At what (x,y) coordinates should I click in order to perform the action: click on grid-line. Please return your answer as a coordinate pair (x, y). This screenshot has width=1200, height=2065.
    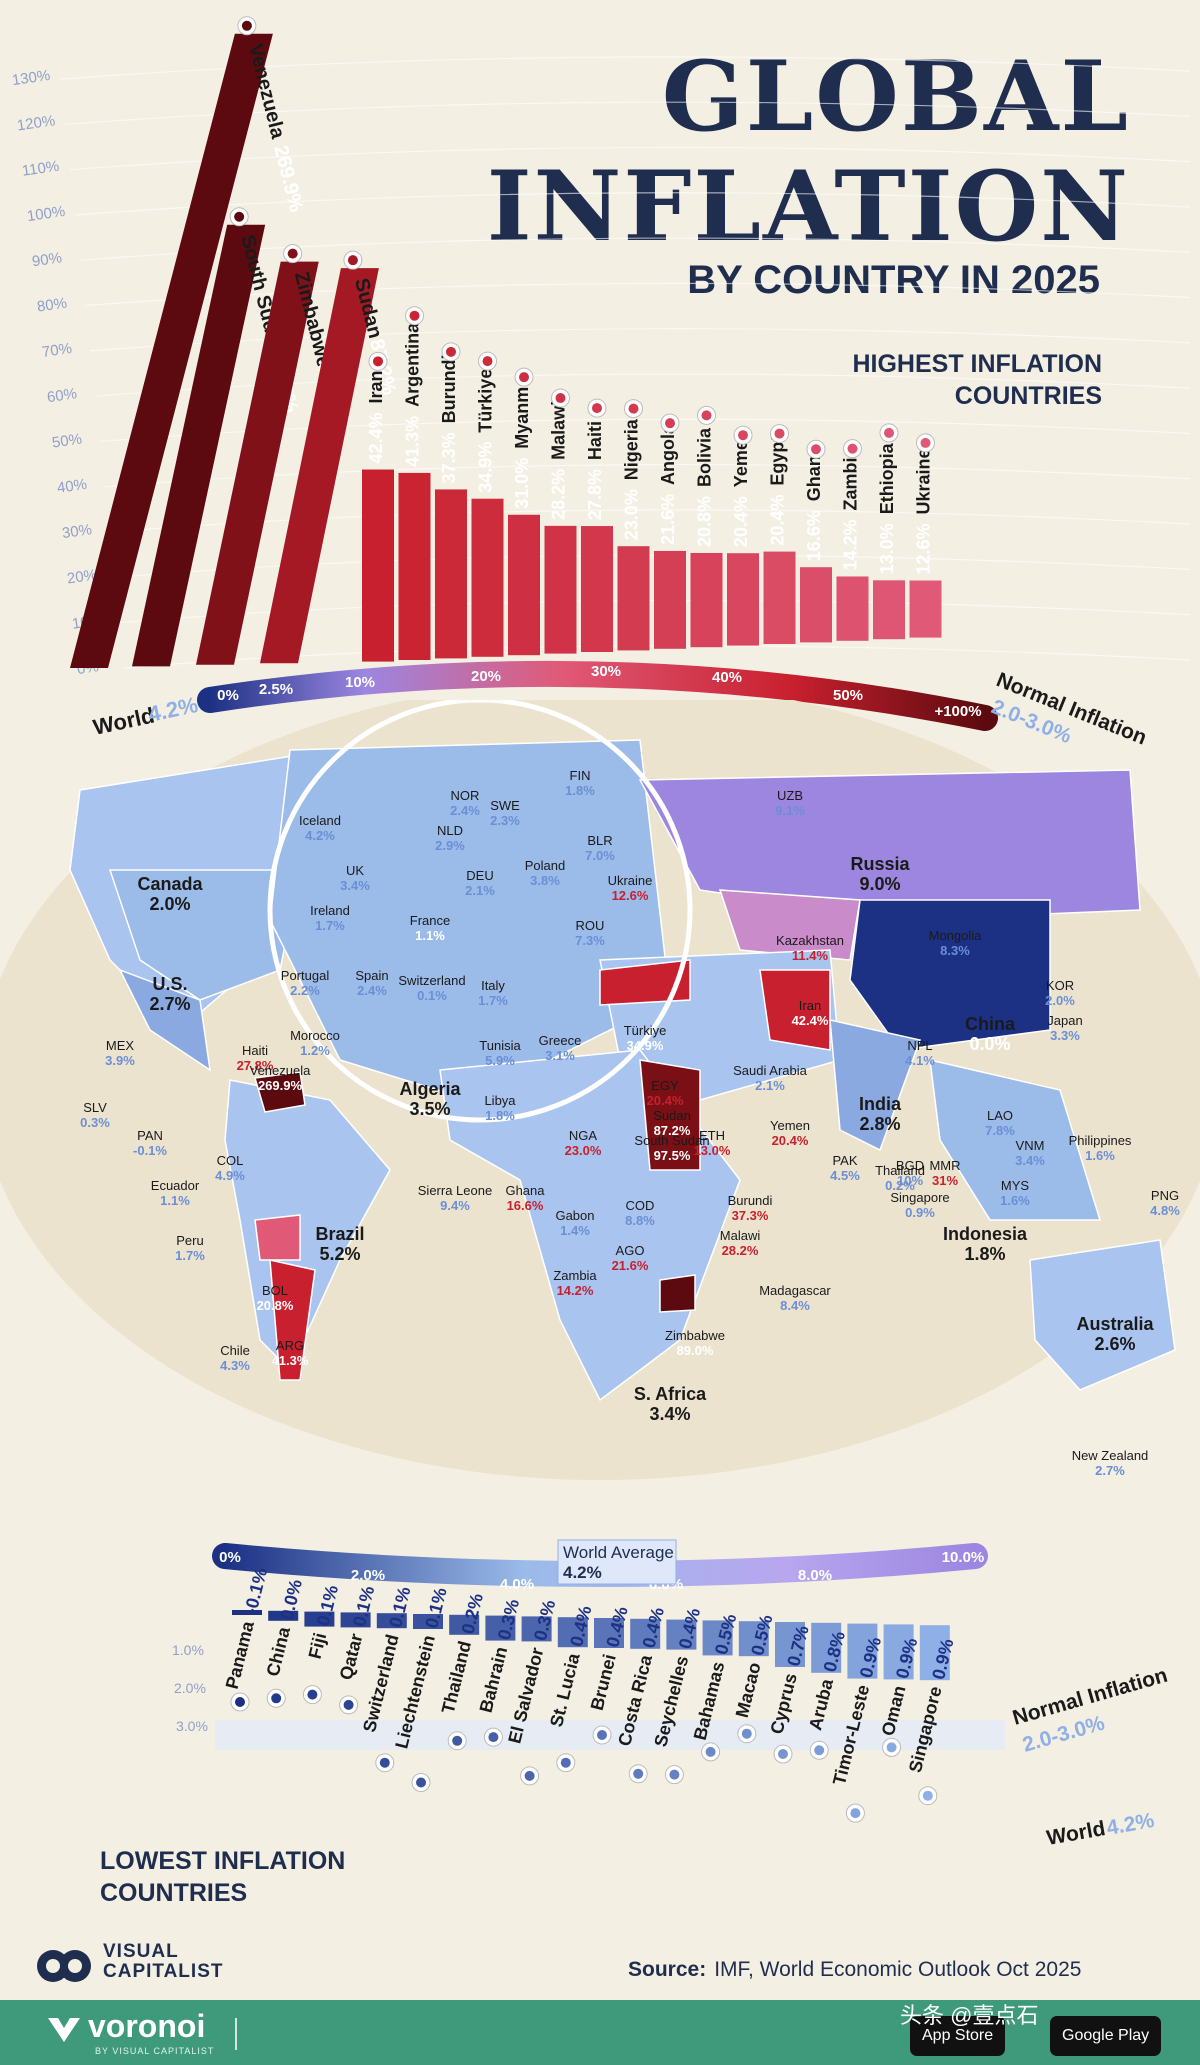
    Looking at the image, I should click on (640, 340).